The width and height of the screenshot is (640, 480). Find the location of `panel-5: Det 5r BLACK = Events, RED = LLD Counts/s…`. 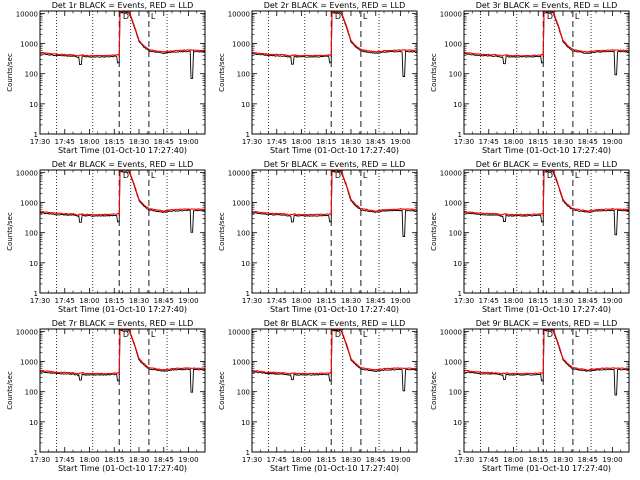

panel-5: Det 5r BLACK = Events, RED = LLD Counts/s… is located at coordinates (318, 237).